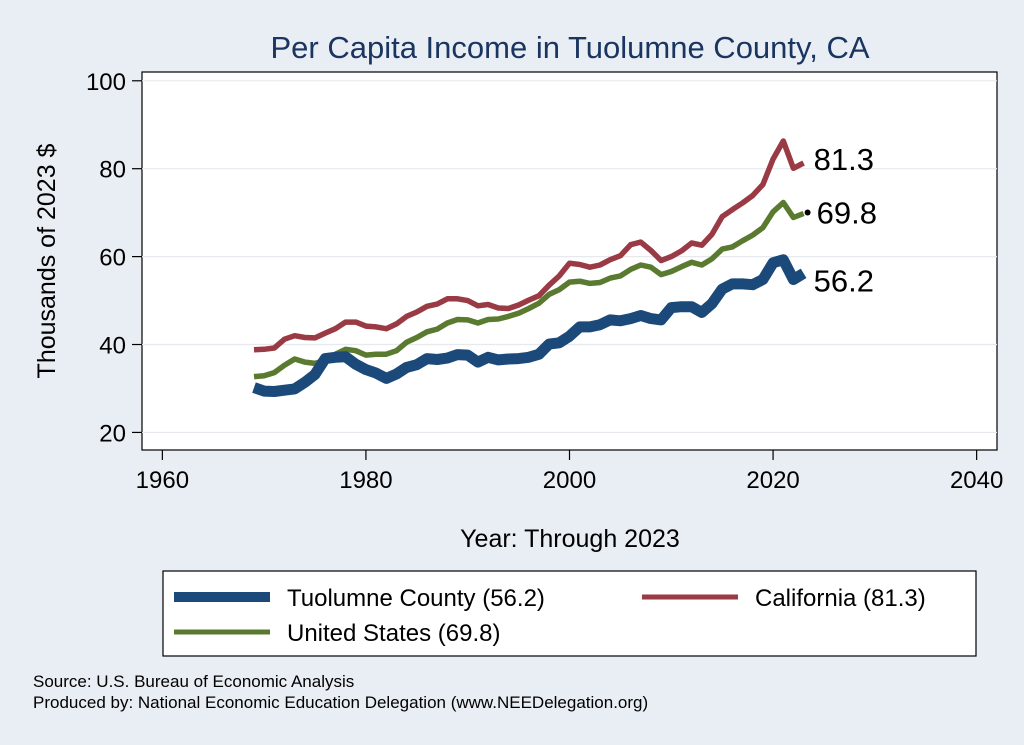  I want to click on end-label-tuolumne: 56.2, so click(844, 280).